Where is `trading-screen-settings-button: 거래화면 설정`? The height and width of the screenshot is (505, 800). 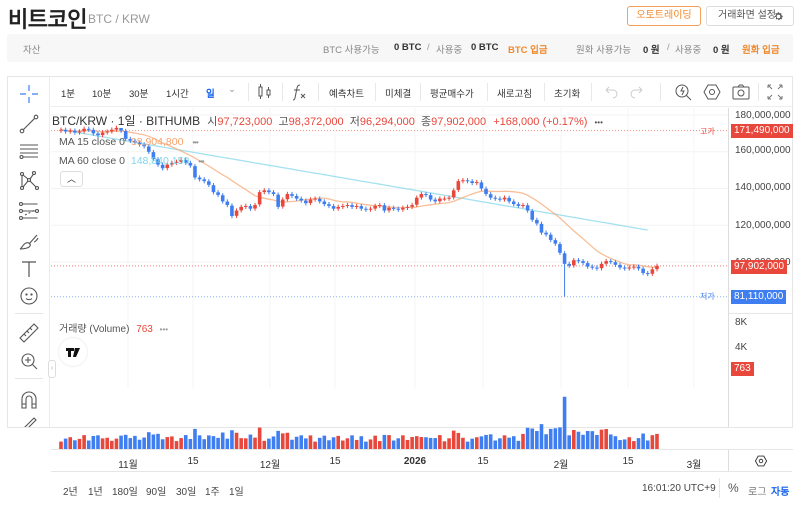 trading-screen-settings-button: 거래화면 설정 is located at coordinates (750, 16).